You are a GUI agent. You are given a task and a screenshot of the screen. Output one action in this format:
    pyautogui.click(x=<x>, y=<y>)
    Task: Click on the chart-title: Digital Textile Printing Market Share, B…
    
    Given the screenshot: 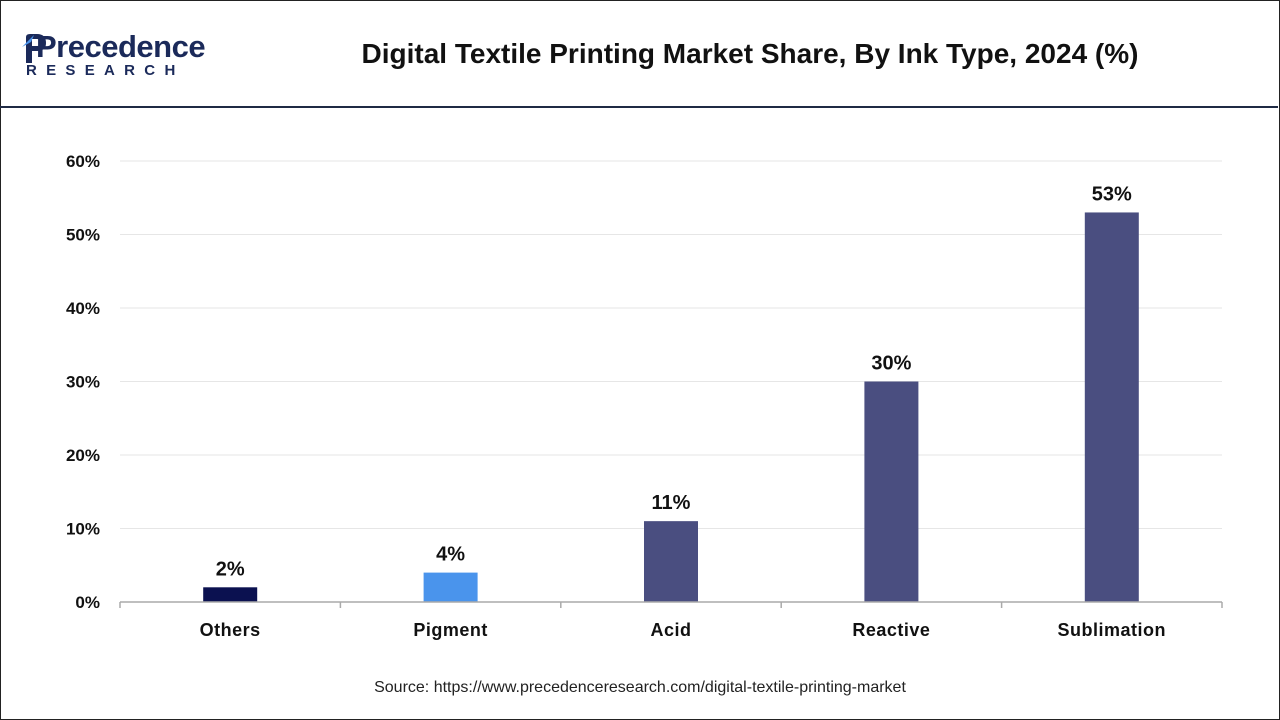 What is the action you would take?
    pyautogui.click(x=750, y=53)
    